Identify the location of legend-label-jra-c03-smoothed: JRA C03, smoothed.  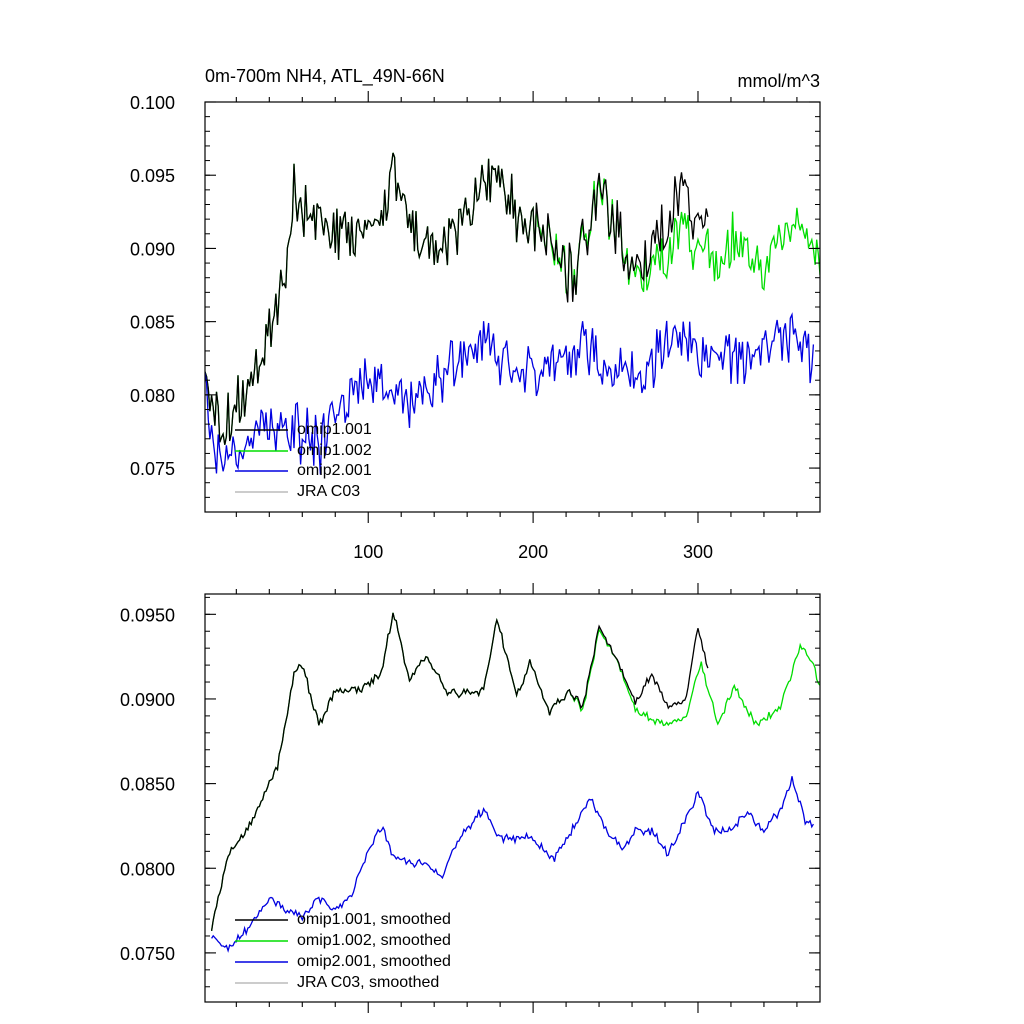
(368, 982).